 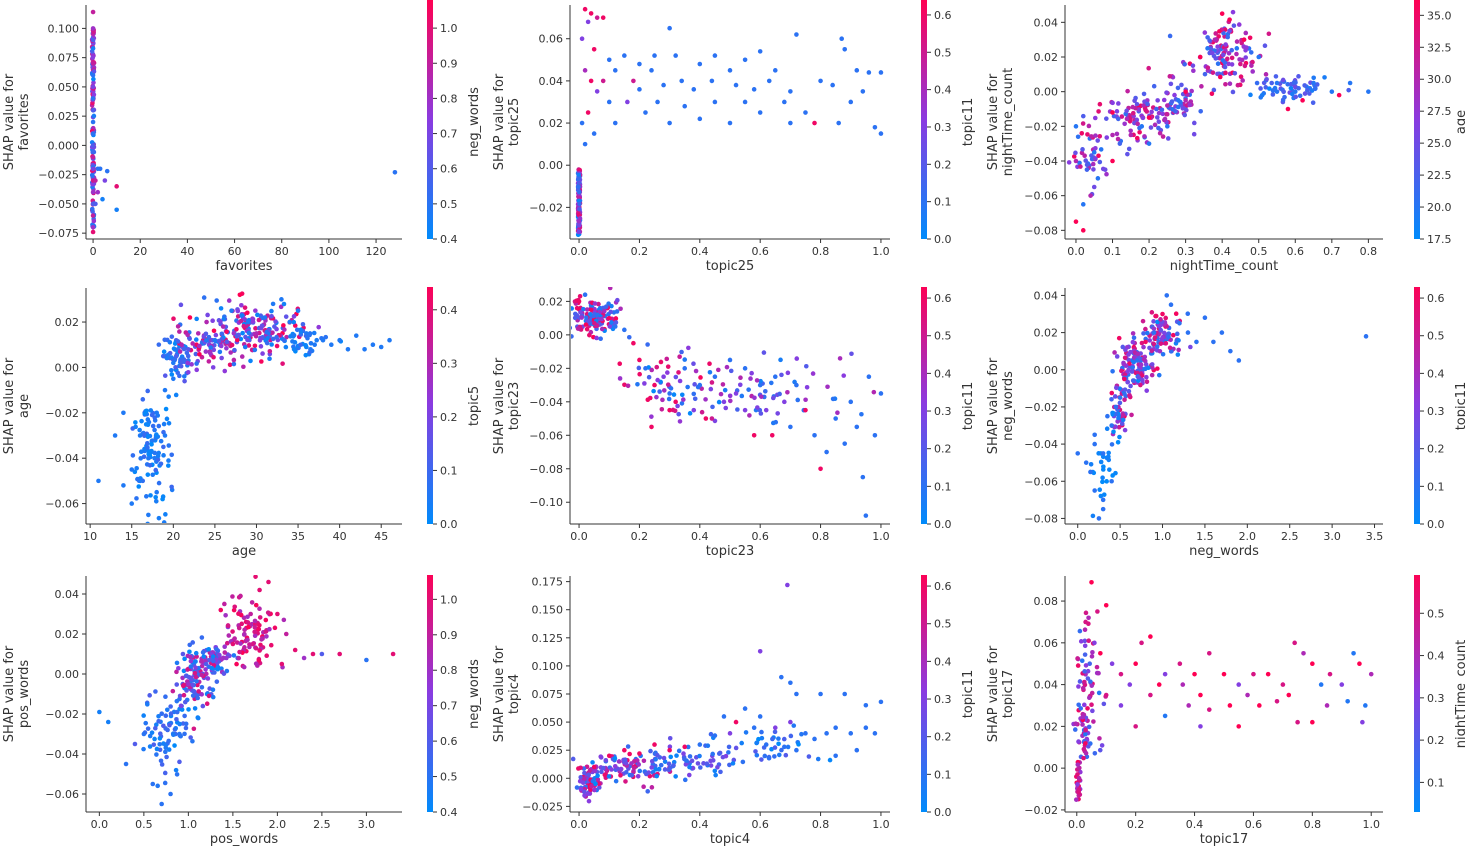 What do you see at coordinates (67, 674) in the screenshot?
I see `y-tick-label: 0.00` at bounding box center [67, 674].